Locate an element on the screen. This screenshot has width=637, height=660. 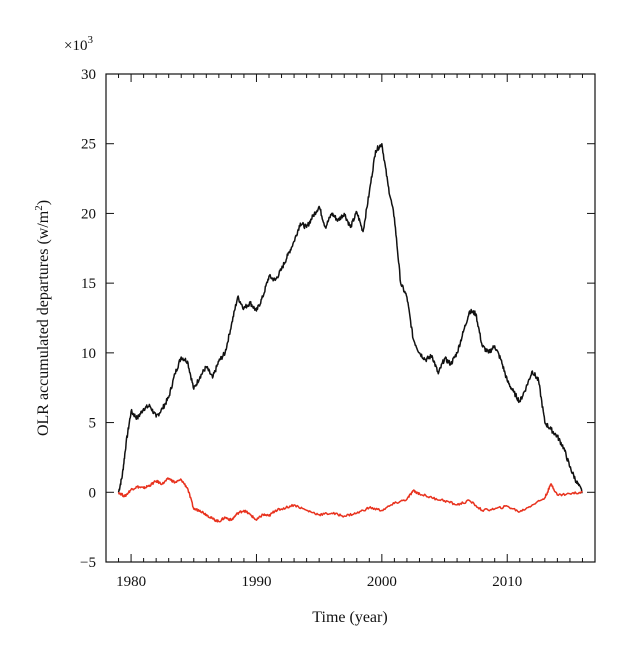
y-axis-label-main: OLR accumulated departures (w/m is located at coordinates (43, 323).